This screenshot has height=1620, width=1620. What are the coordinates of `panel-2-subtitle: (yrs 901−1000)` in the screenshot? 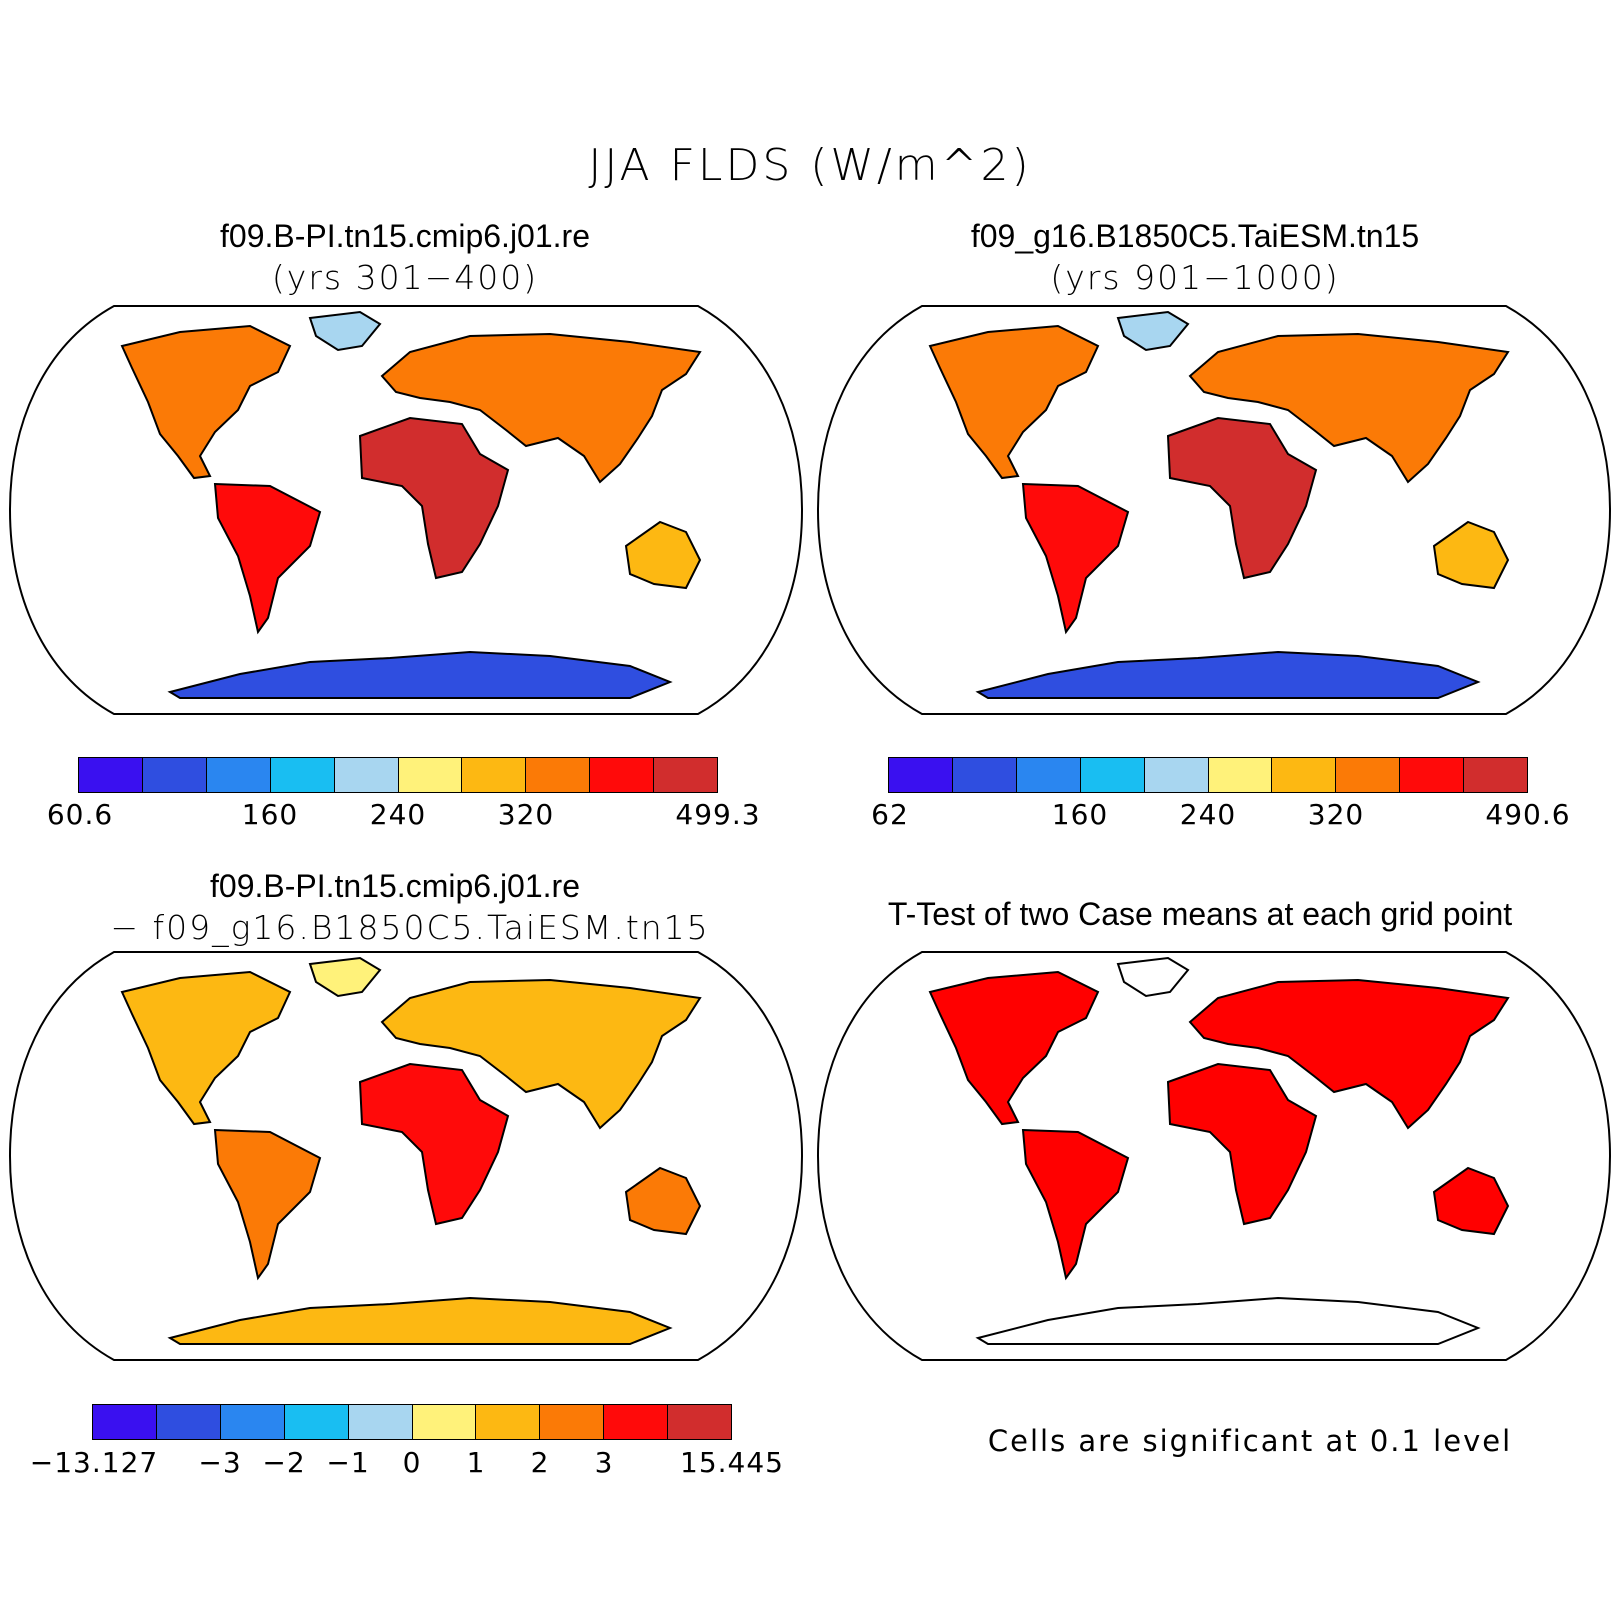 It's located at (1195, 277).